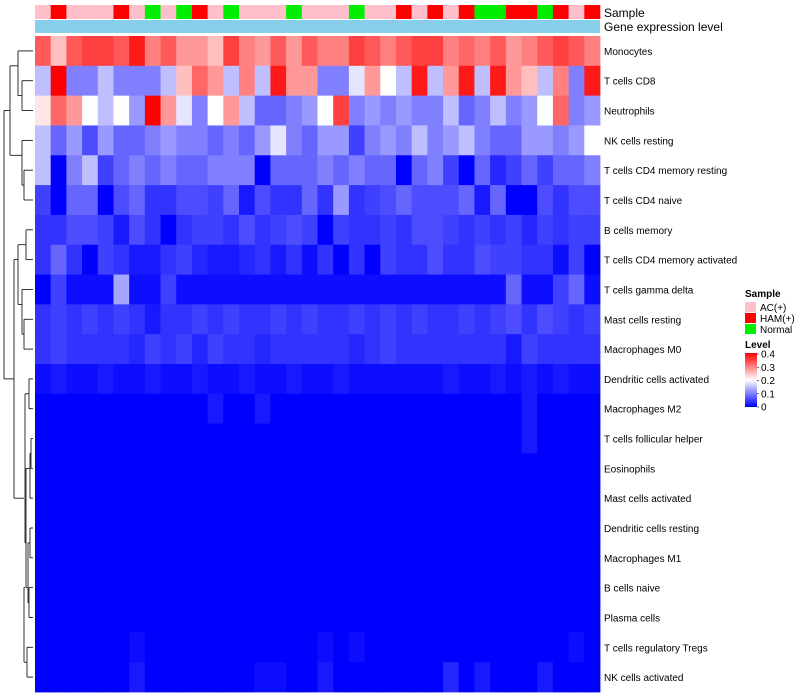  I want to click on row-label: Dendritic cells resting, so click(651, 529).